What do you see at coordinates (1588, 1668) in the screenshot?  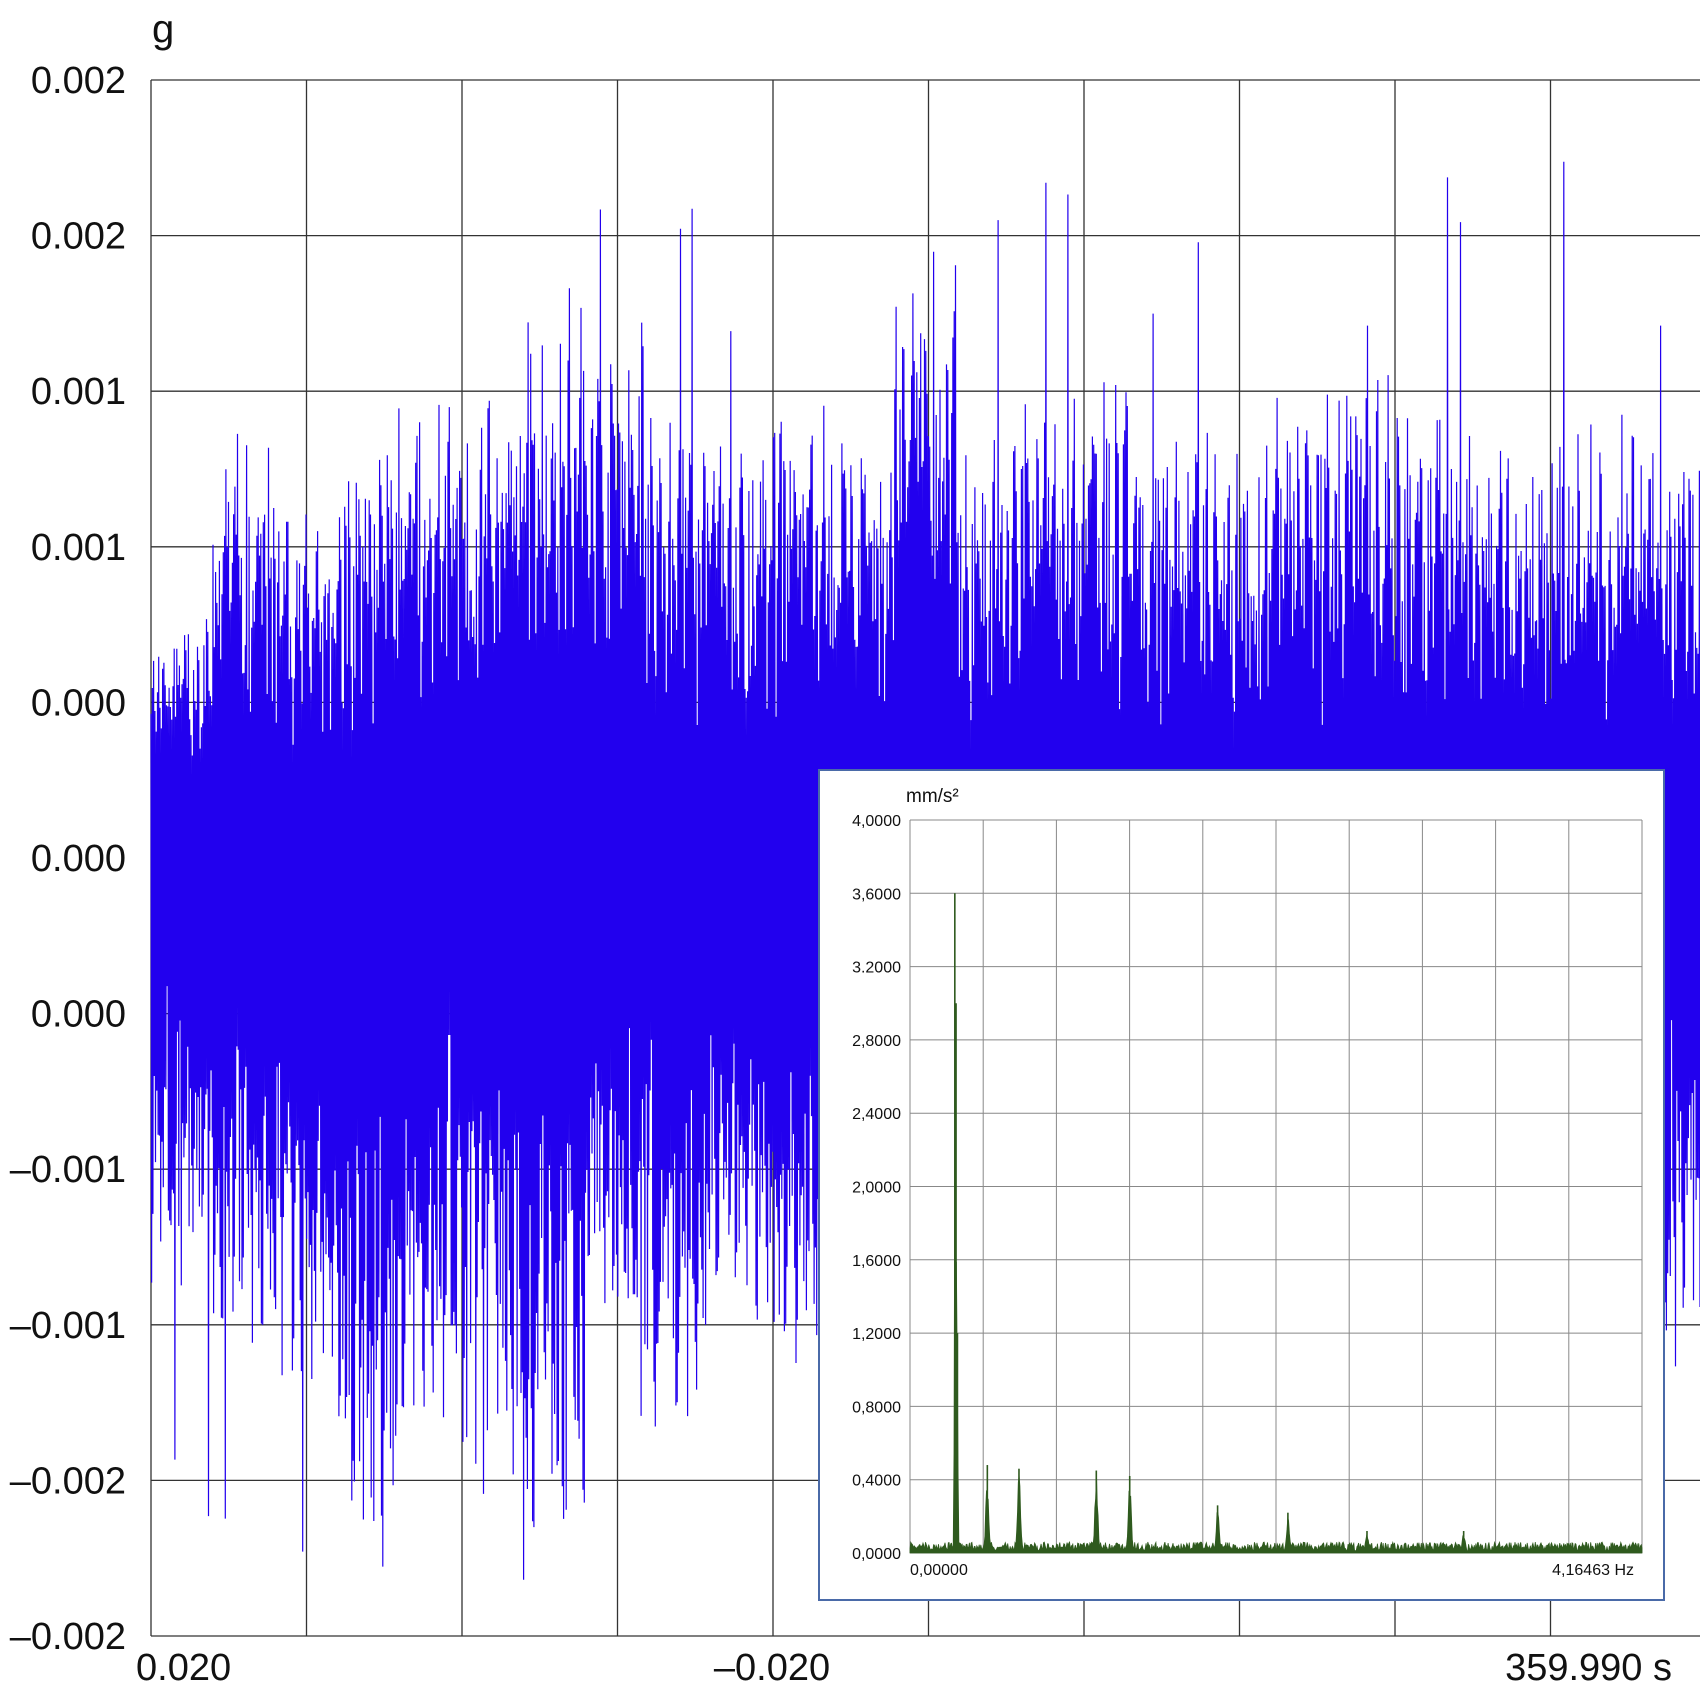 I see `main-x-tick-label: 359.990 s` at bounding box center [1588, 1668].